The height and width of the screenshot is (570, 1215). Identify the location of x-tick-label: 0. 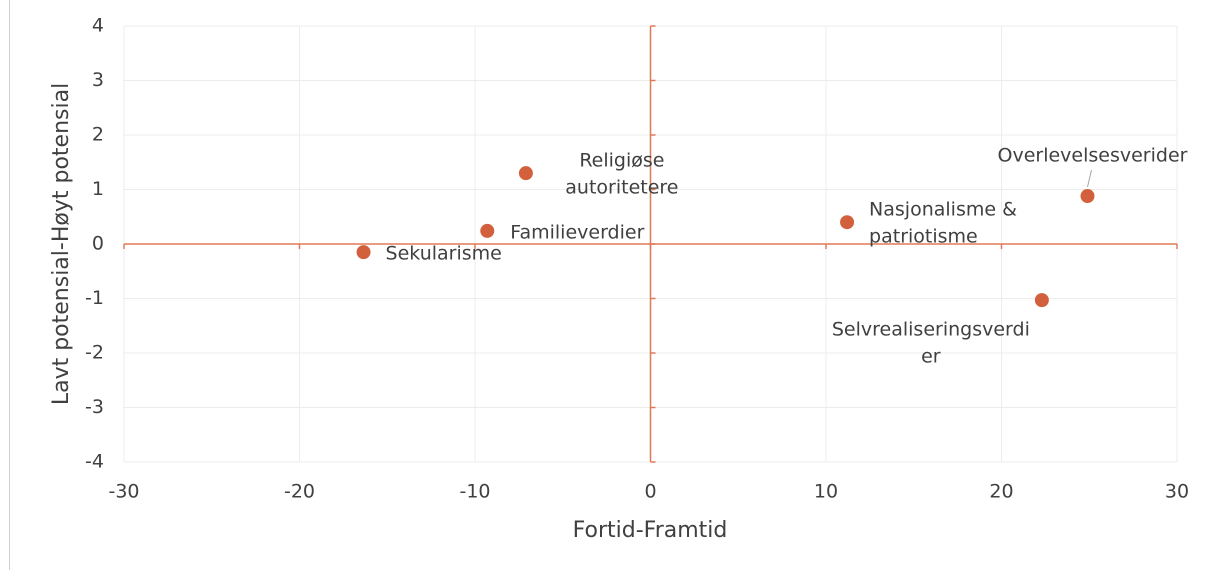
(650, 492).